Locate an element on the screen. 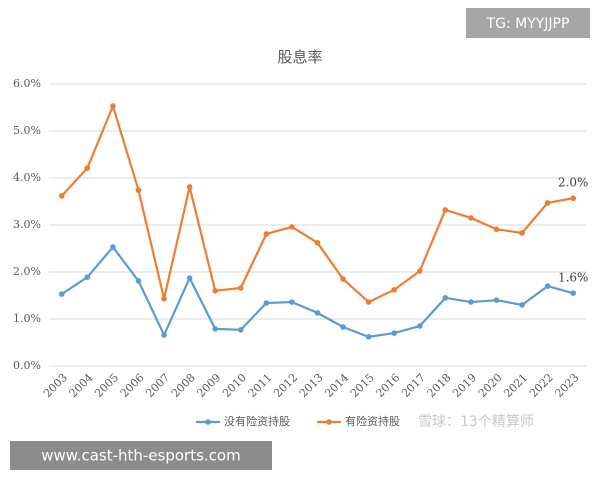 The height and width of the screenshot is (480, 600). x-tick-label: 2014 is located at coordinates (336, 385).